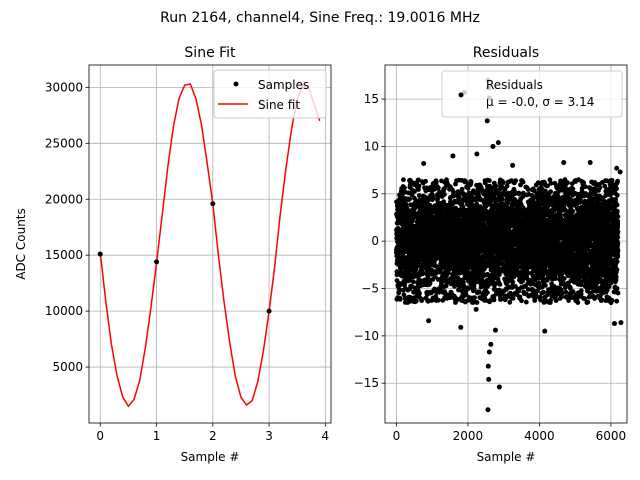  Describe the element at coordinates (21, 244) in the screenshot. I see `sine-fit-ylabel: ADC Counts` at that location.